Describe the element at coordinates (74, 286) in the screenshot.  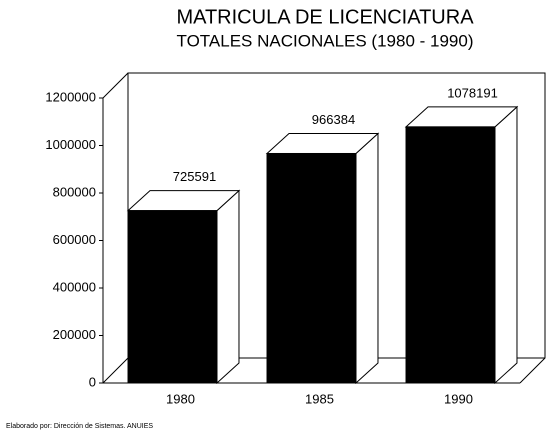
I see `y-tick-label: 400000` at that location.